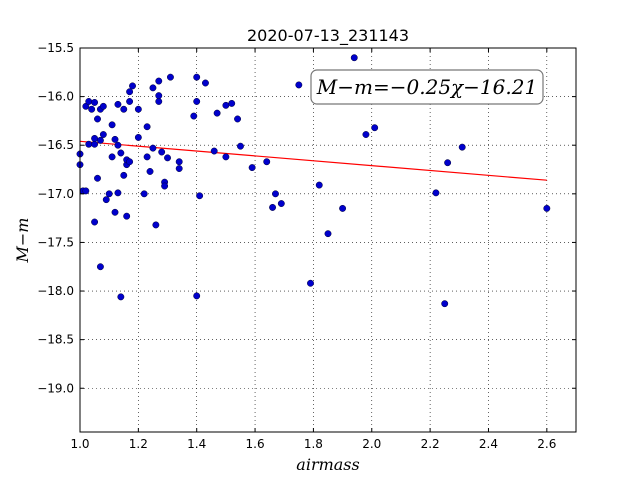  I want to click on y-tick-label: −19.0, so click(55, 388).